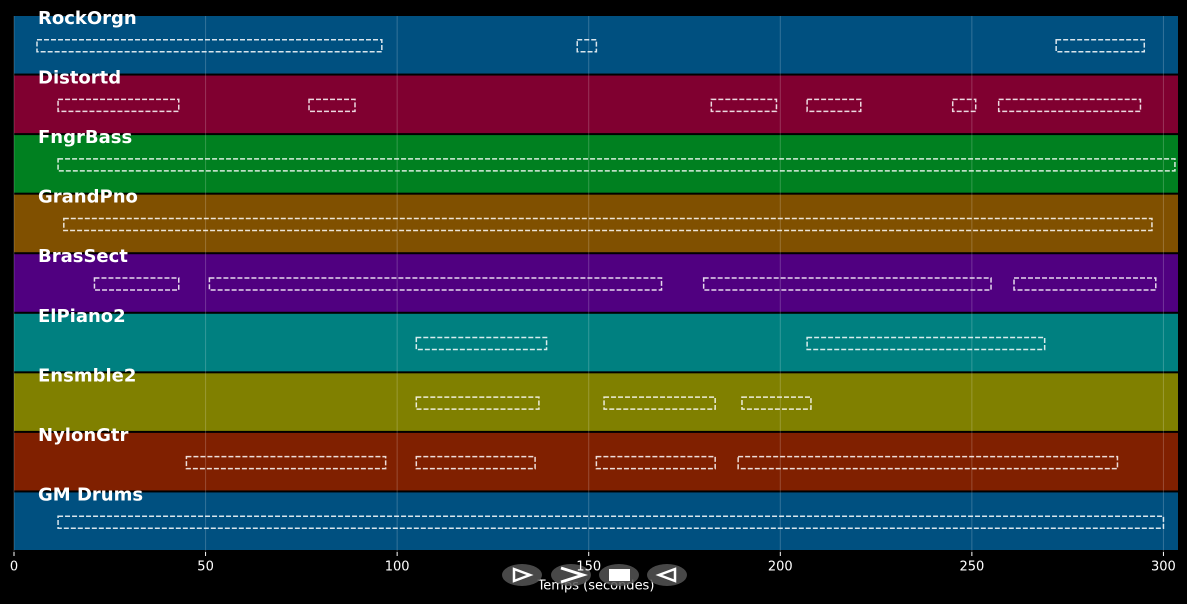 This screenshot has width=1187, height=604. What do you see at coordinates (85, 137) in the screenshot?
I see `track-name: FngrBass` at bounding box center [85, 137].